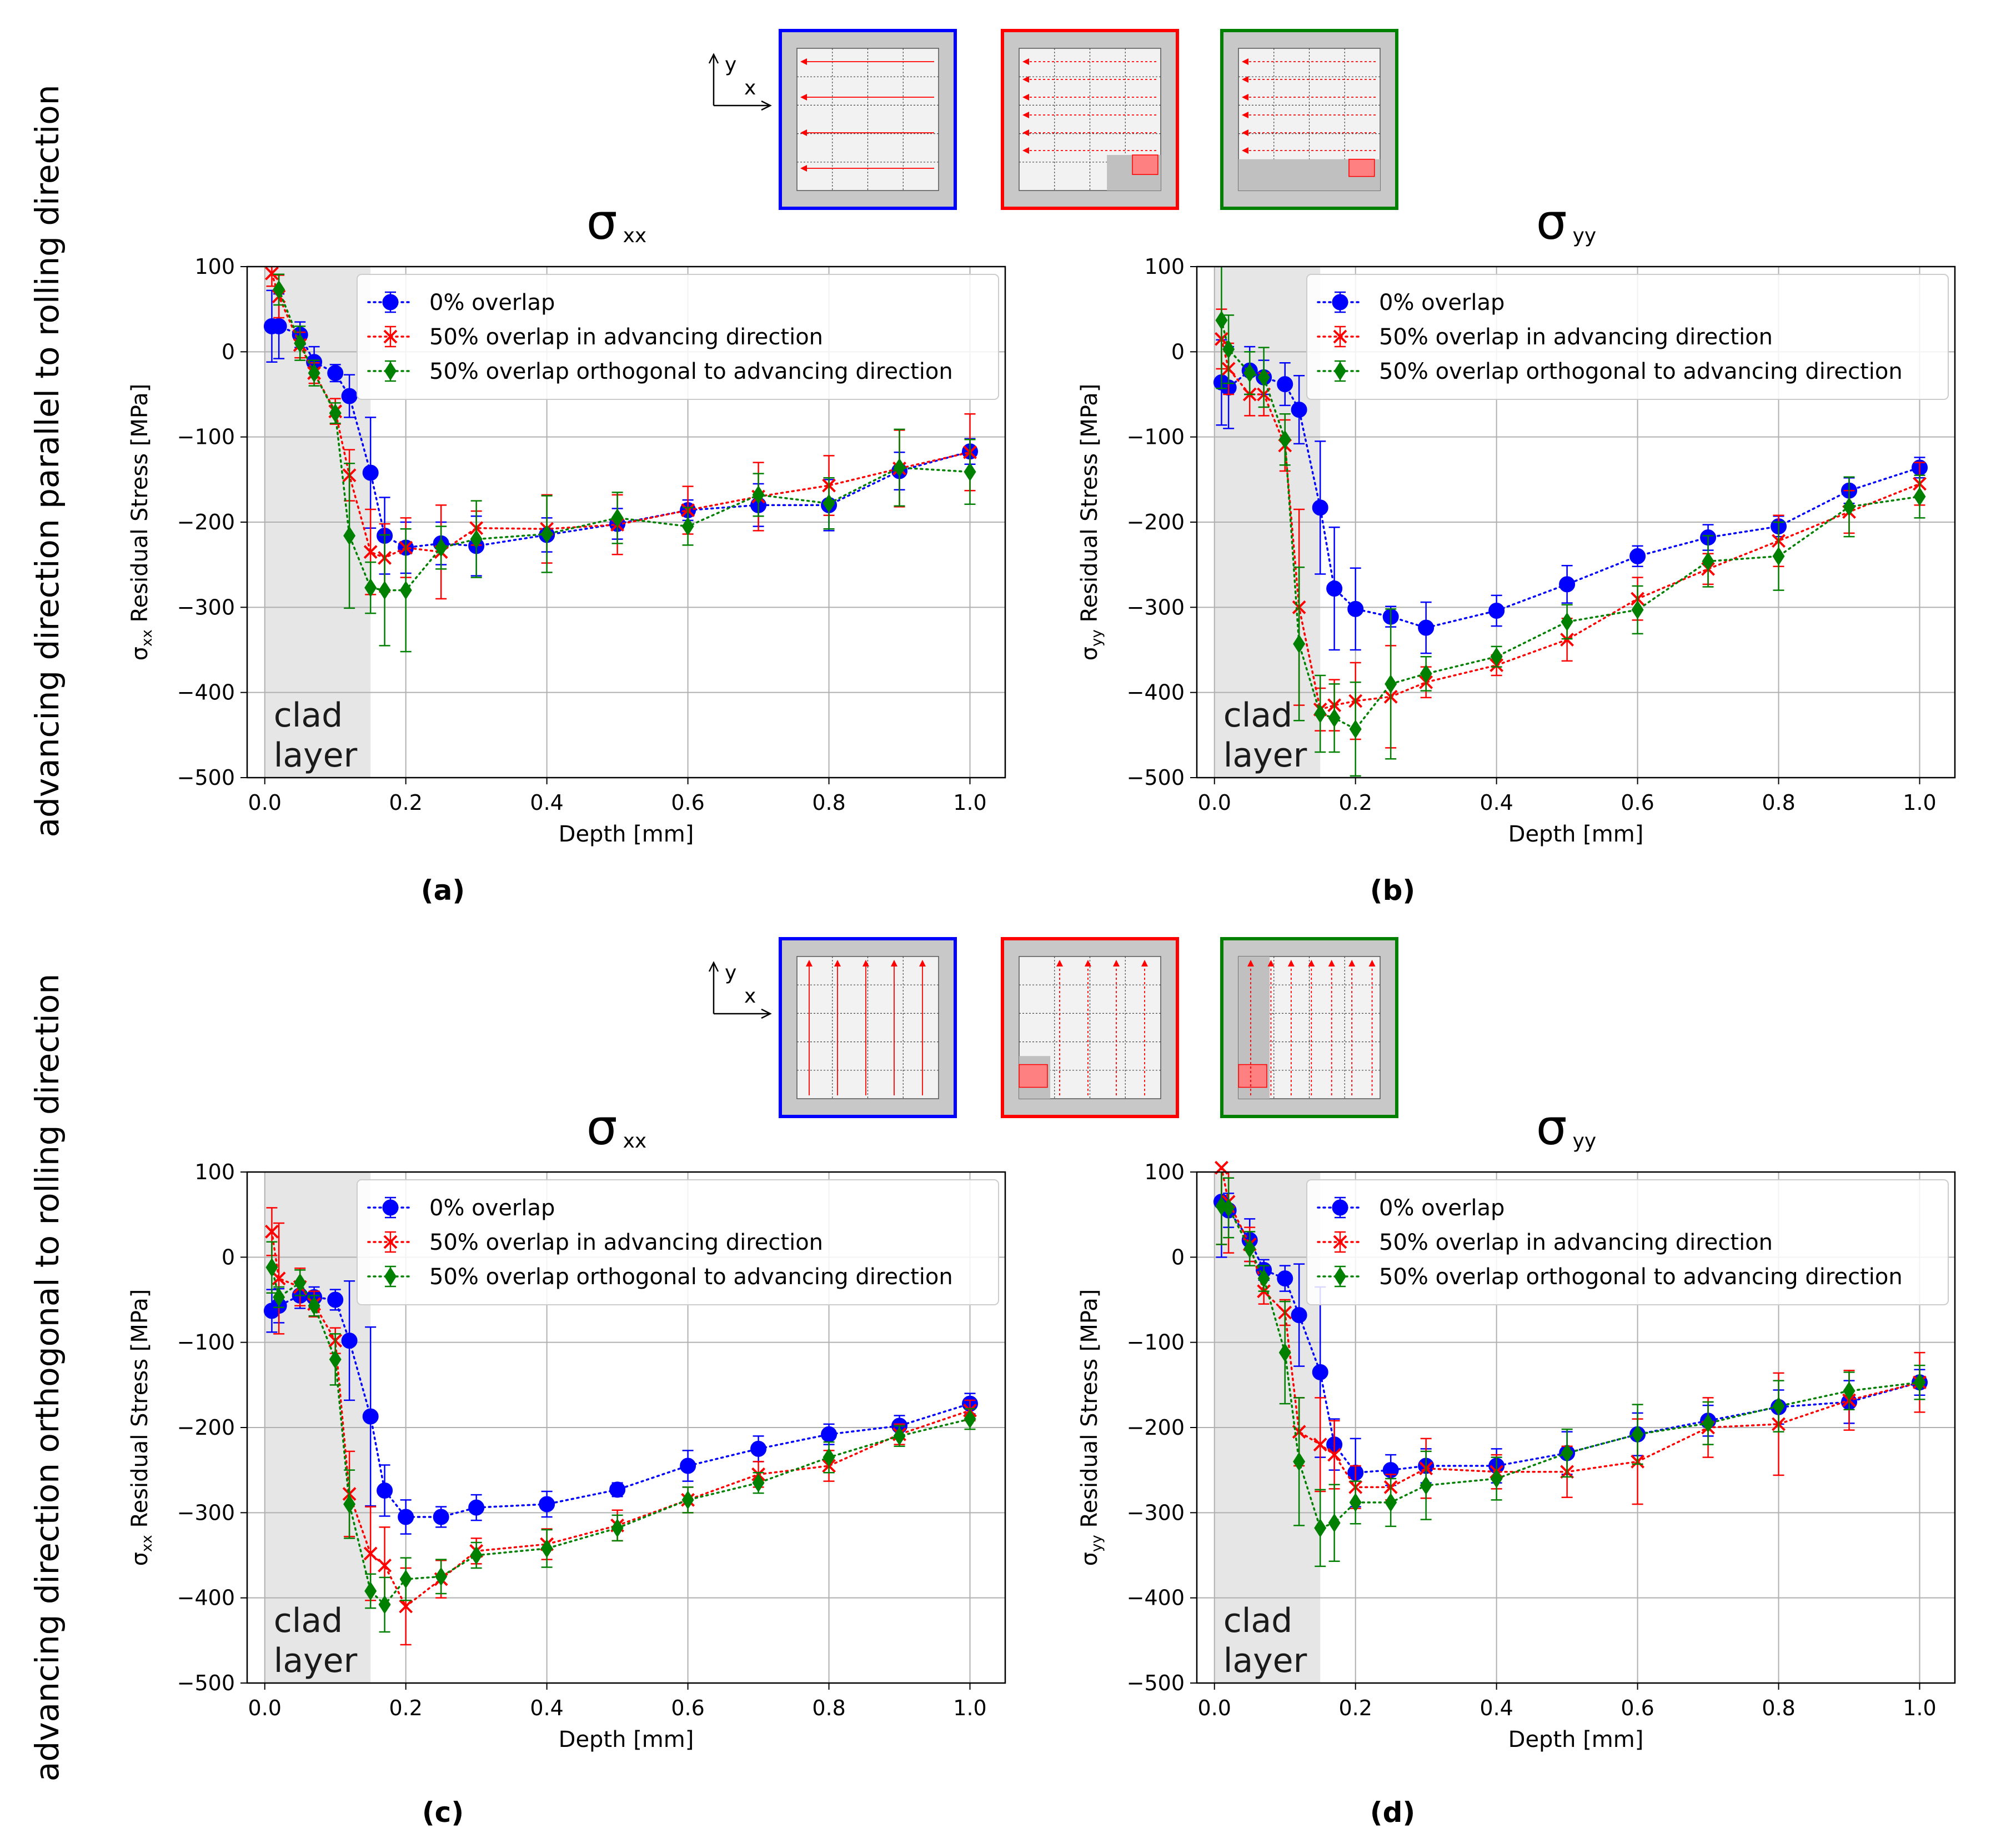 This screenshot has height=1848, width=1991. I want to click on y-axis-label-subscript: yy, so click(1097, 638).